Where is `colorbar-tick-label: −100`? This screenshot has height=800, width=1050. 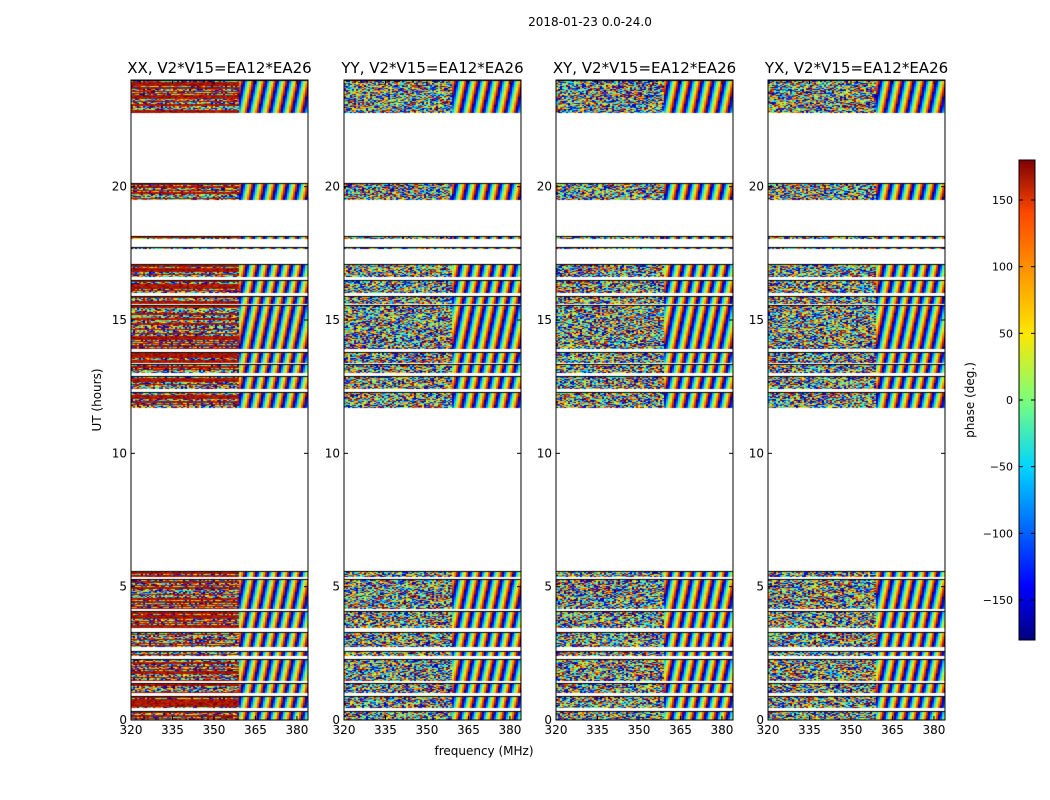
colorbar-tick-label: −100 is located at coordinates (998, 533).